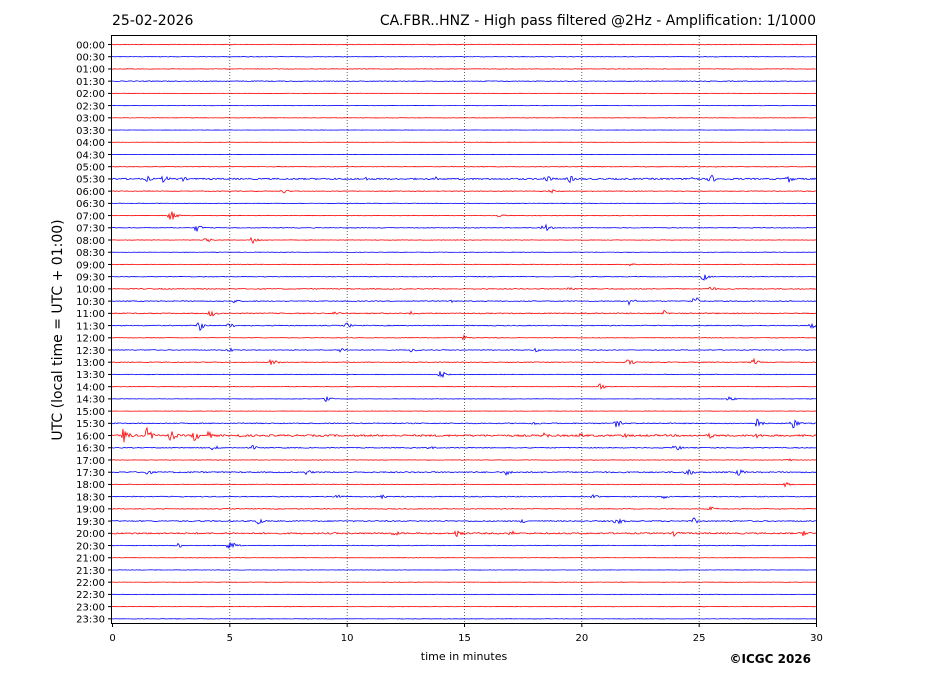 This screenshot has width=927, height=696. What do you see at coordinates (90, 302) in the screenshot?
I see `y-tick-label: 10:30` at bounding box center [90, 302].